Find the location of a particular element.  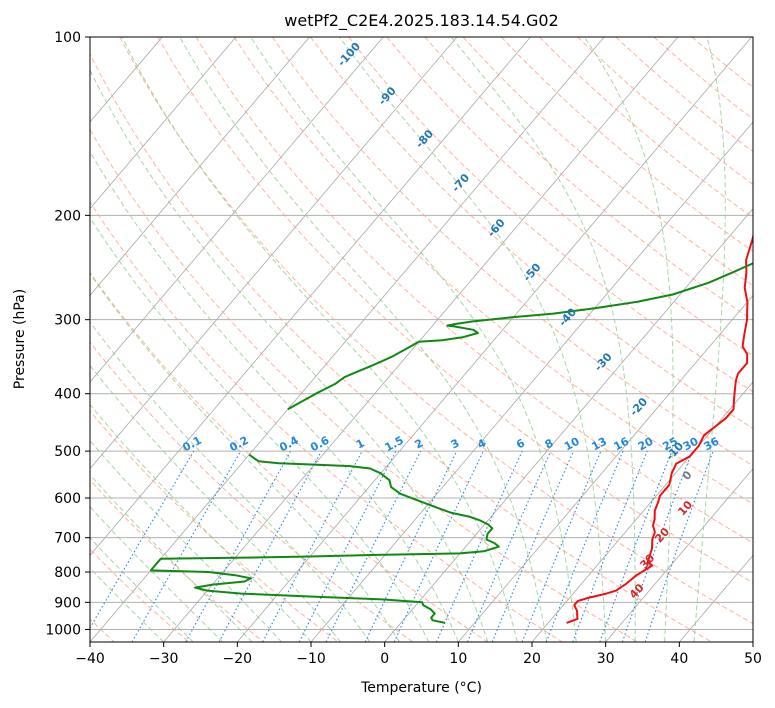

dry-adiabat-label: -60 is located at coordinates (496, 228).